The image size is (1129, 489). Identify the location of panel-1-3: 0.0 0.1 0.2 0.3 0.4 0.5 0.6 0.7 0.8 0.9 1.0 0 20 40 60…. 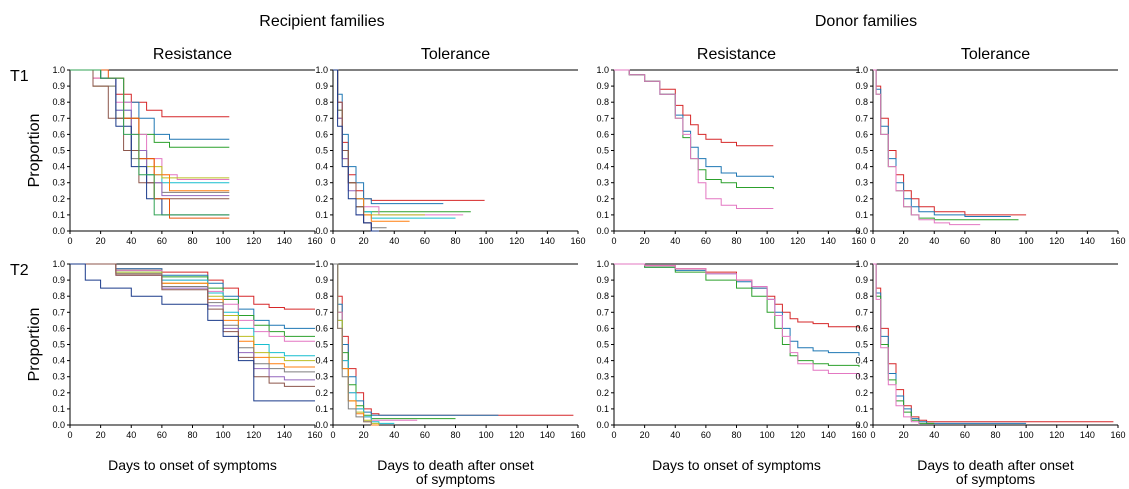
(731, 146).